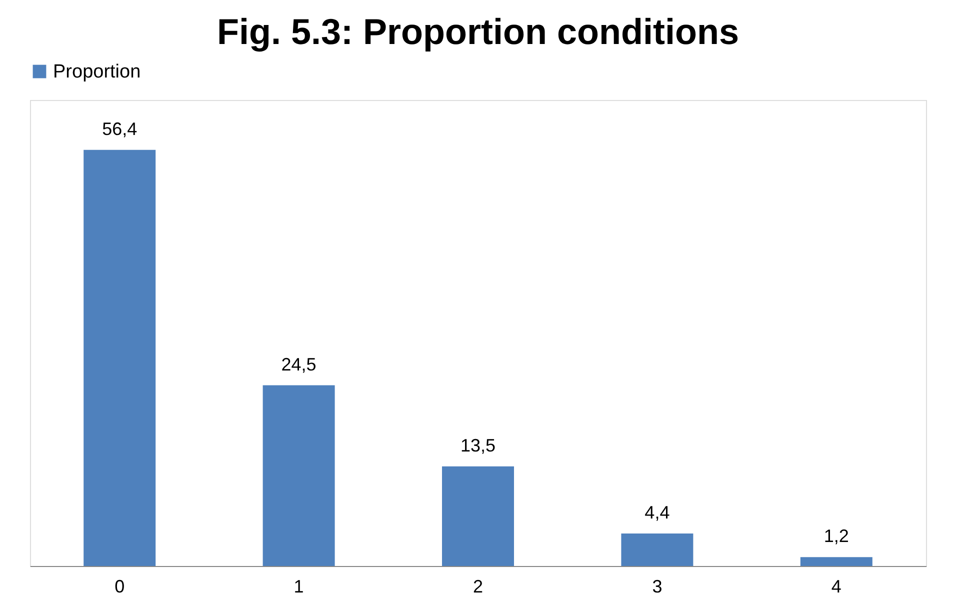  What do you see at coordinates (657, 512) in the screenshot?
I see `data-label: 4,4` at bounding box center [657, 512].